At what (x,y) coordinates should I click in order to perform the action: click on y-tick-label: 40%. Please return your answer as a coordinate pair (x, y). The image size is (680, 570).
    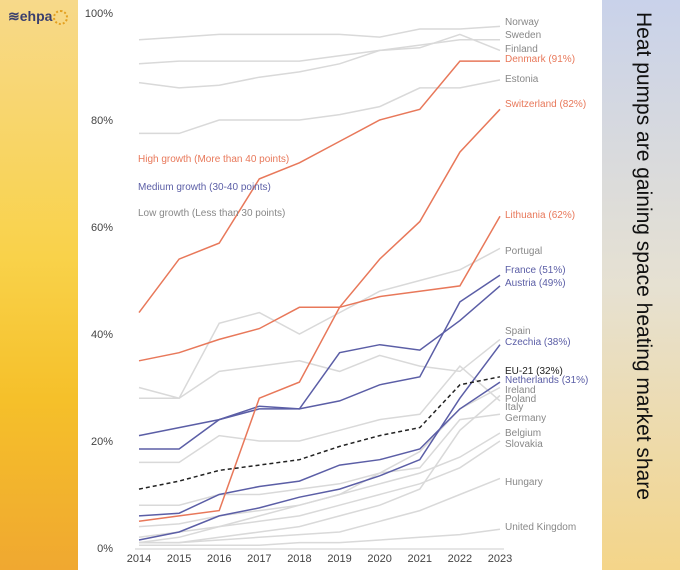
    Looking at the image, I should click on (102, 335).